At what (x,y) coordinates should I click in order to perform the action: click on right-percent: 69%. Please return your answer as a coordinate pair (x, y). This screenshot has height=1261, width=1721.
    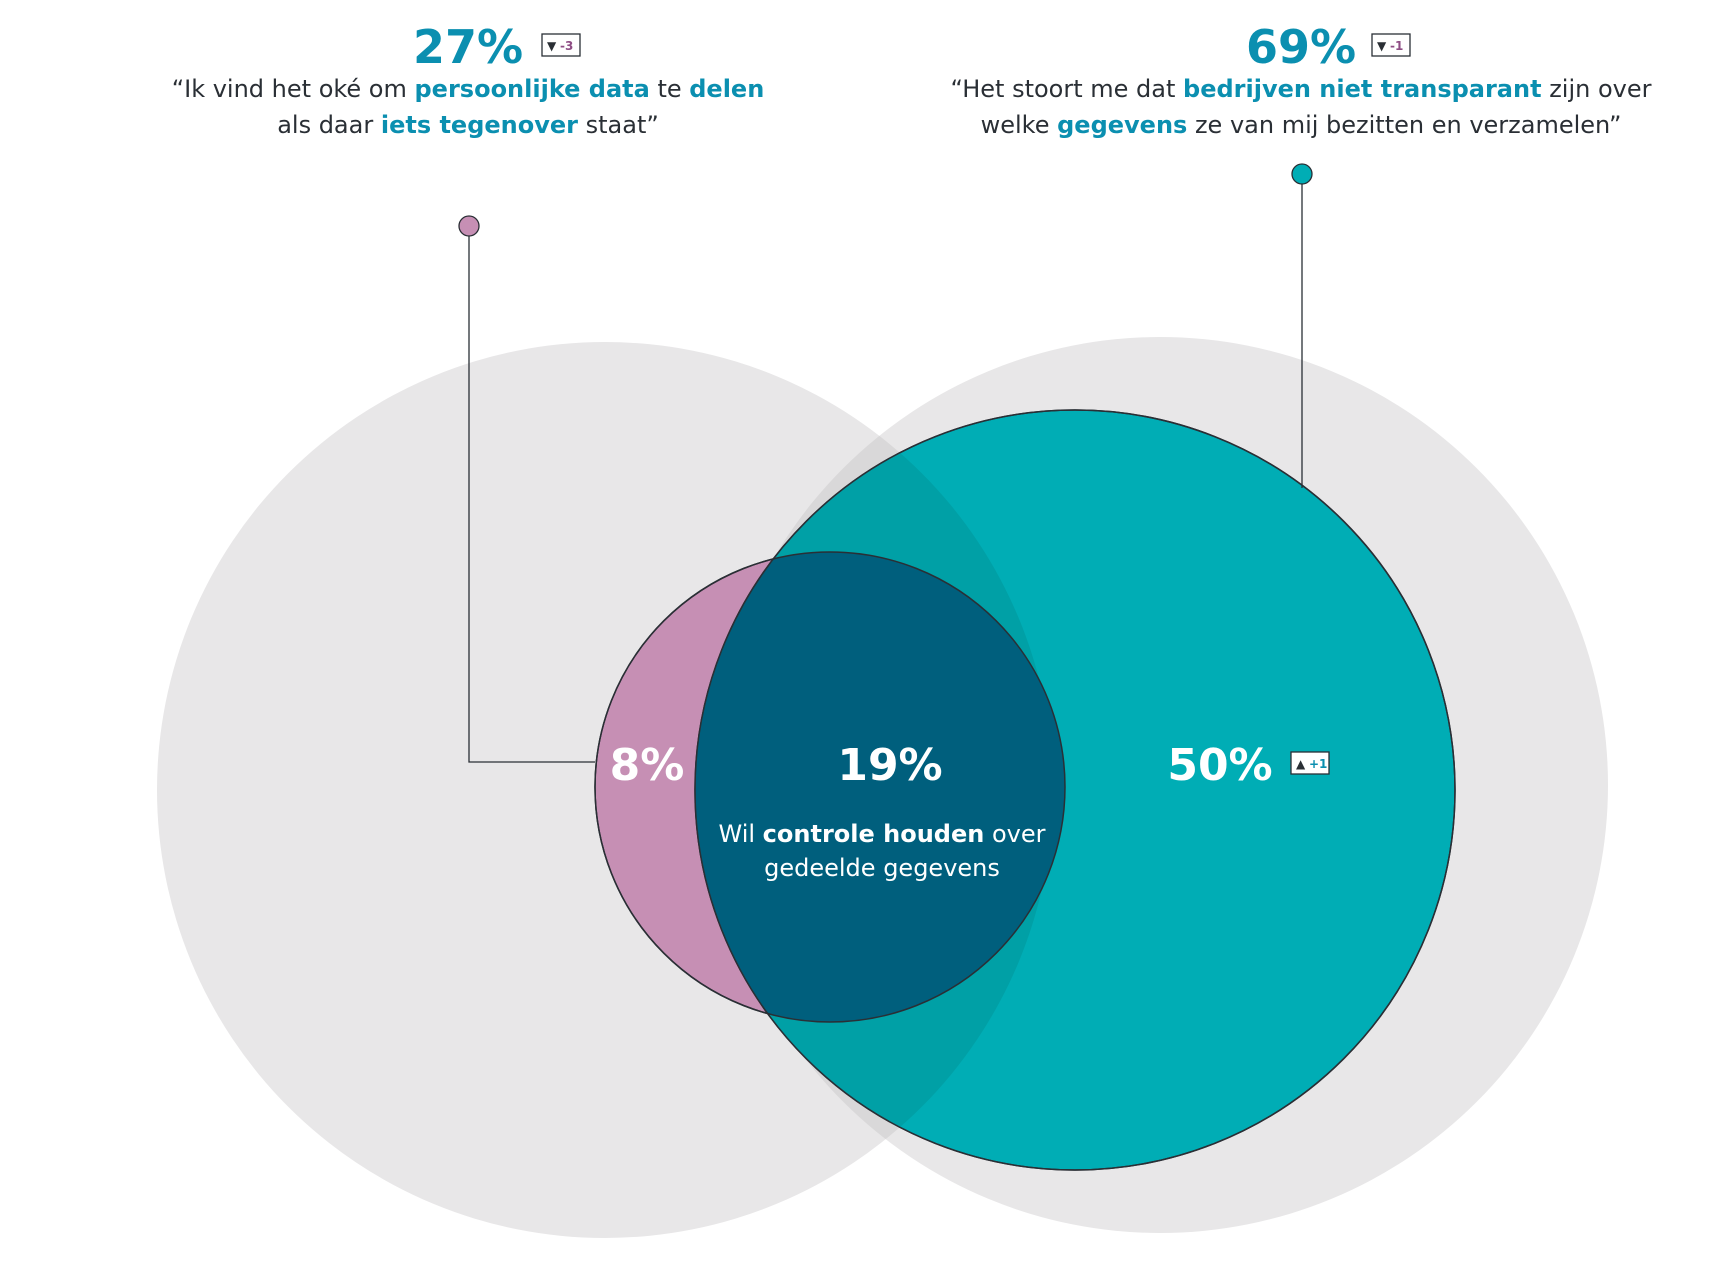
    Looking at the image, I should click on (1301, 47).